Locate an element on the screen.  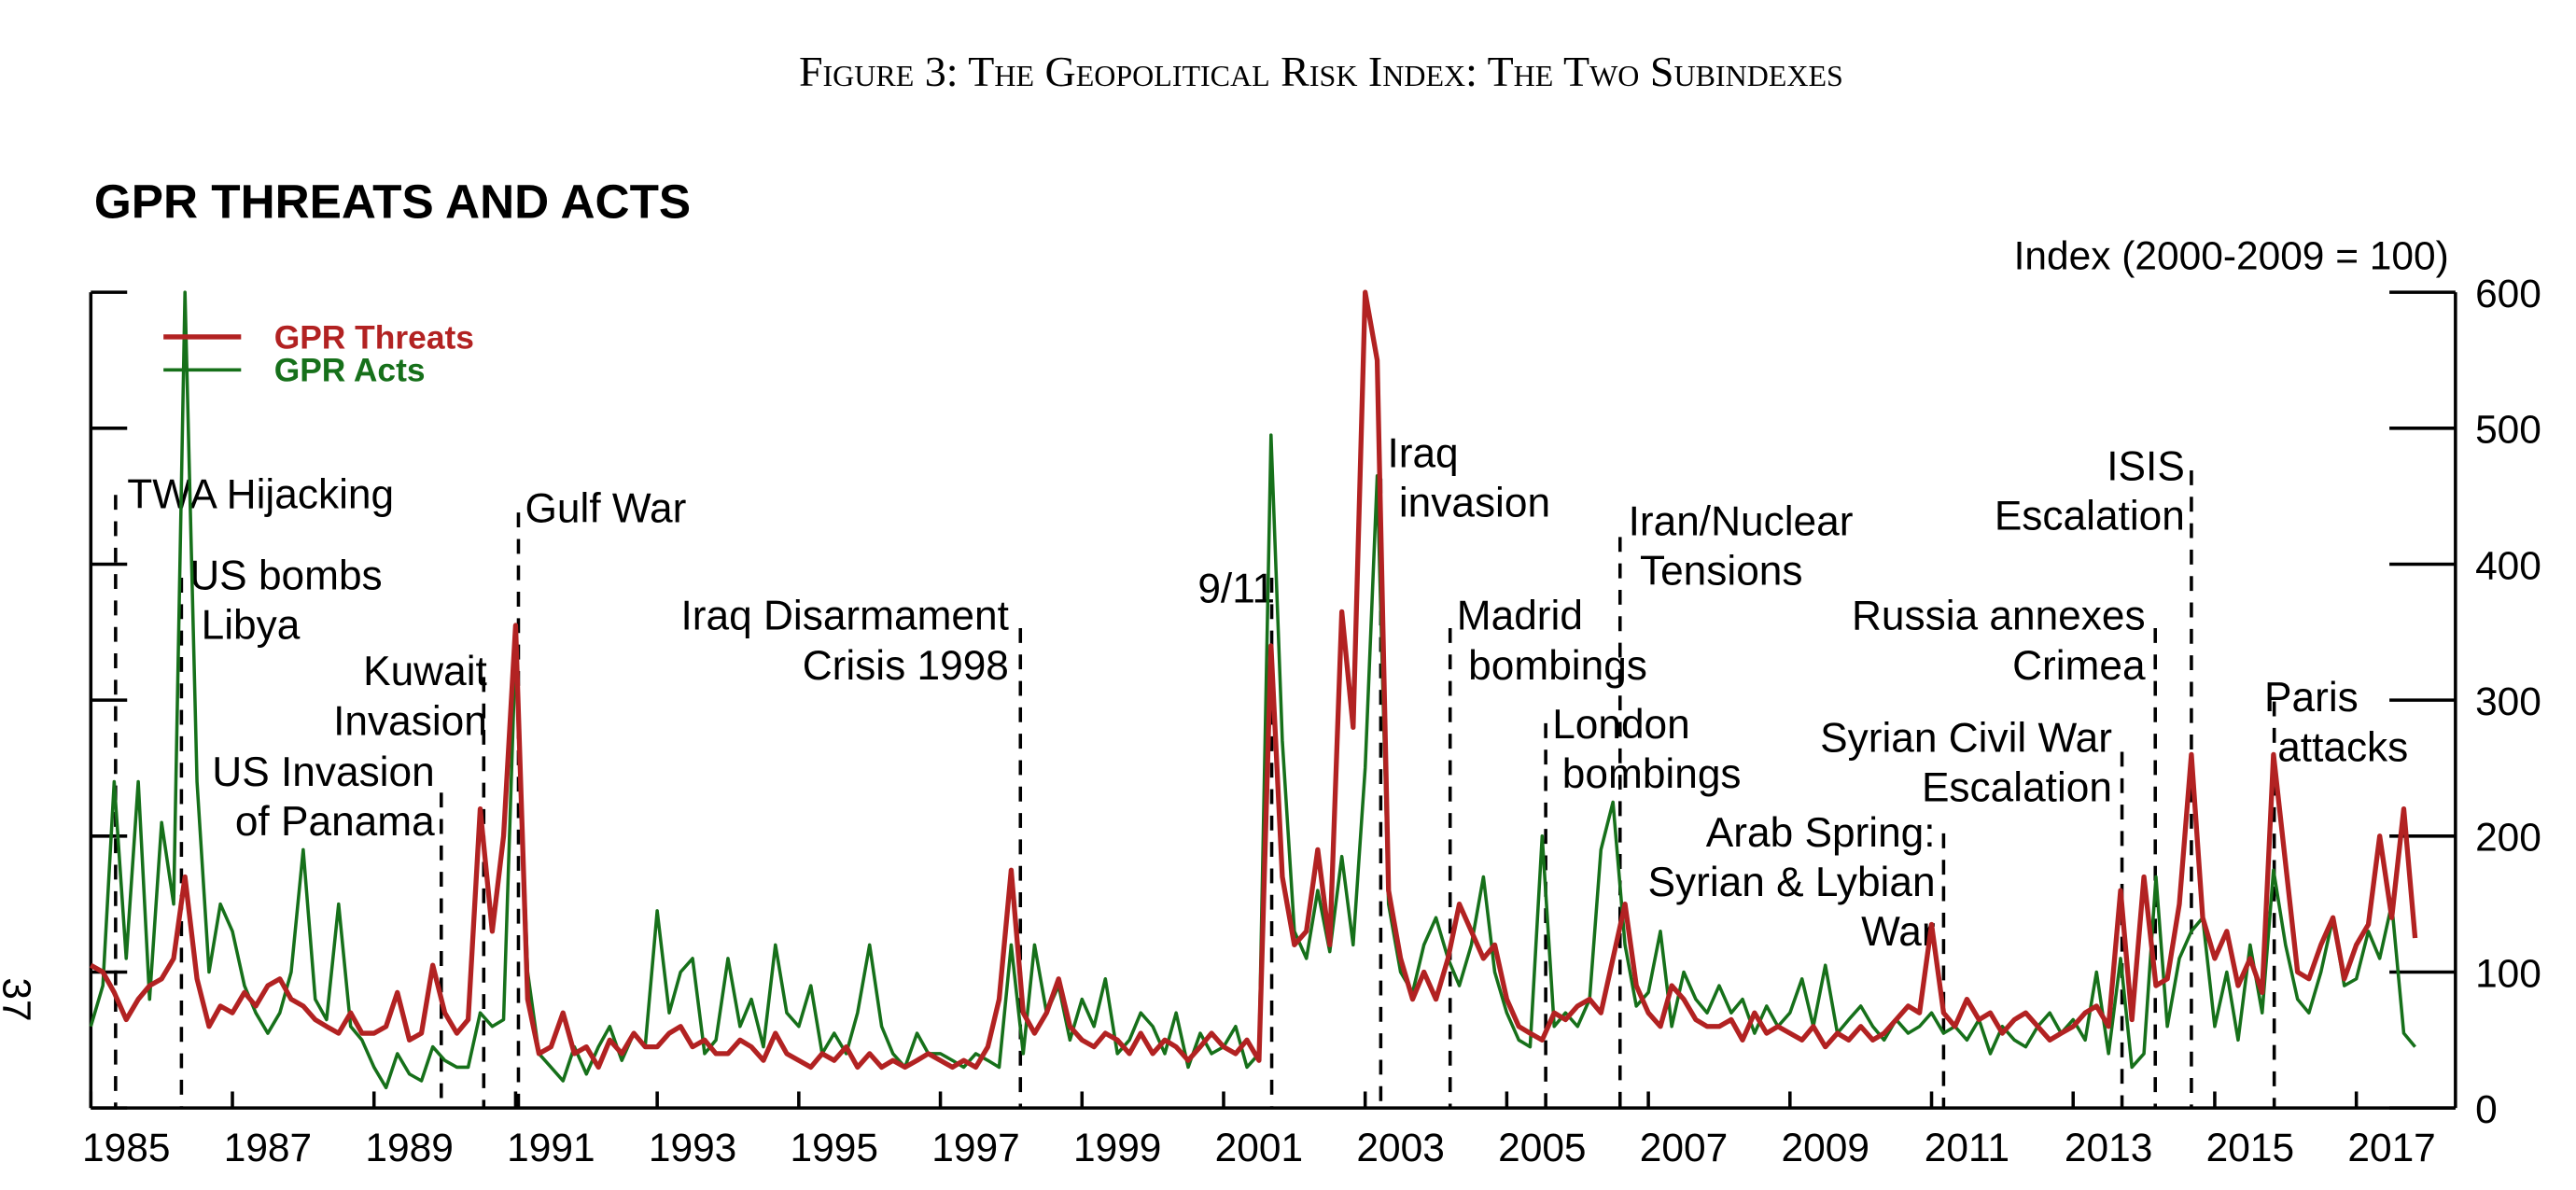
x-tick-label: 2003 is located at coordinates (1400, 1147).